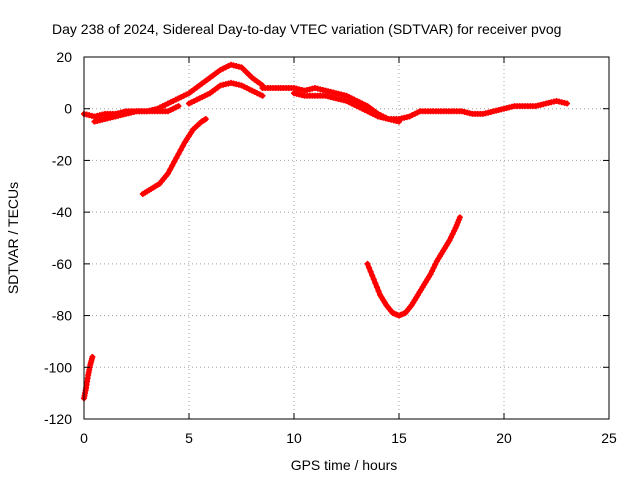 The height and width of the screenshot is (480, 640). I want to click on series-track-upper-left, so click(173, 90).